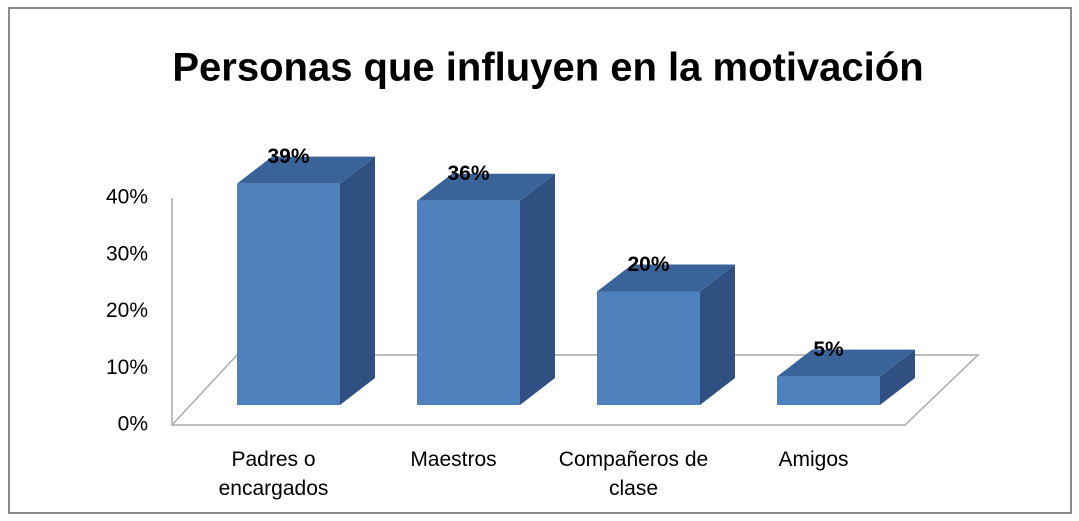  What do you see at coordinates (547, 68) in the screenshot?
I see `chart-title: Personas que influyen en la motivación` at bounding box center [547, 68].